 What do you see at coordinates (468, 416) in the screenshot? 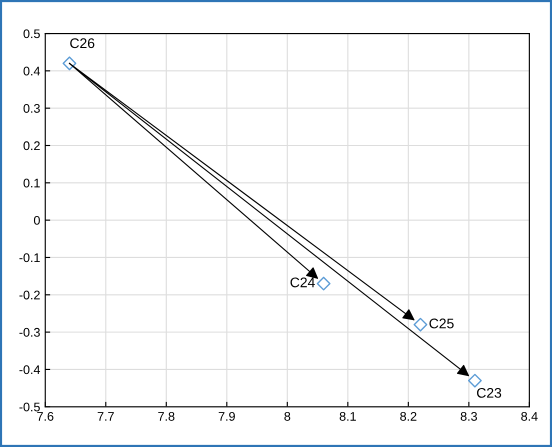
I see `x-tick-label: 8.3` at bounding box center [468, 416].